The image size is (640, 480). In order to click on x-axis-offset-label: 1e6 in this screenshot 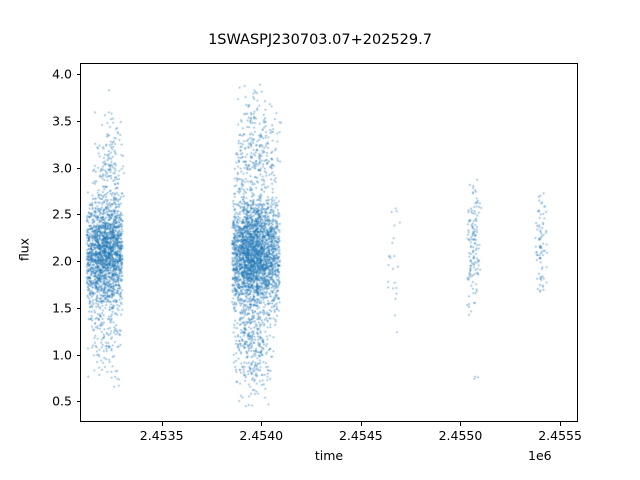, I will do `click(540, 455)`.